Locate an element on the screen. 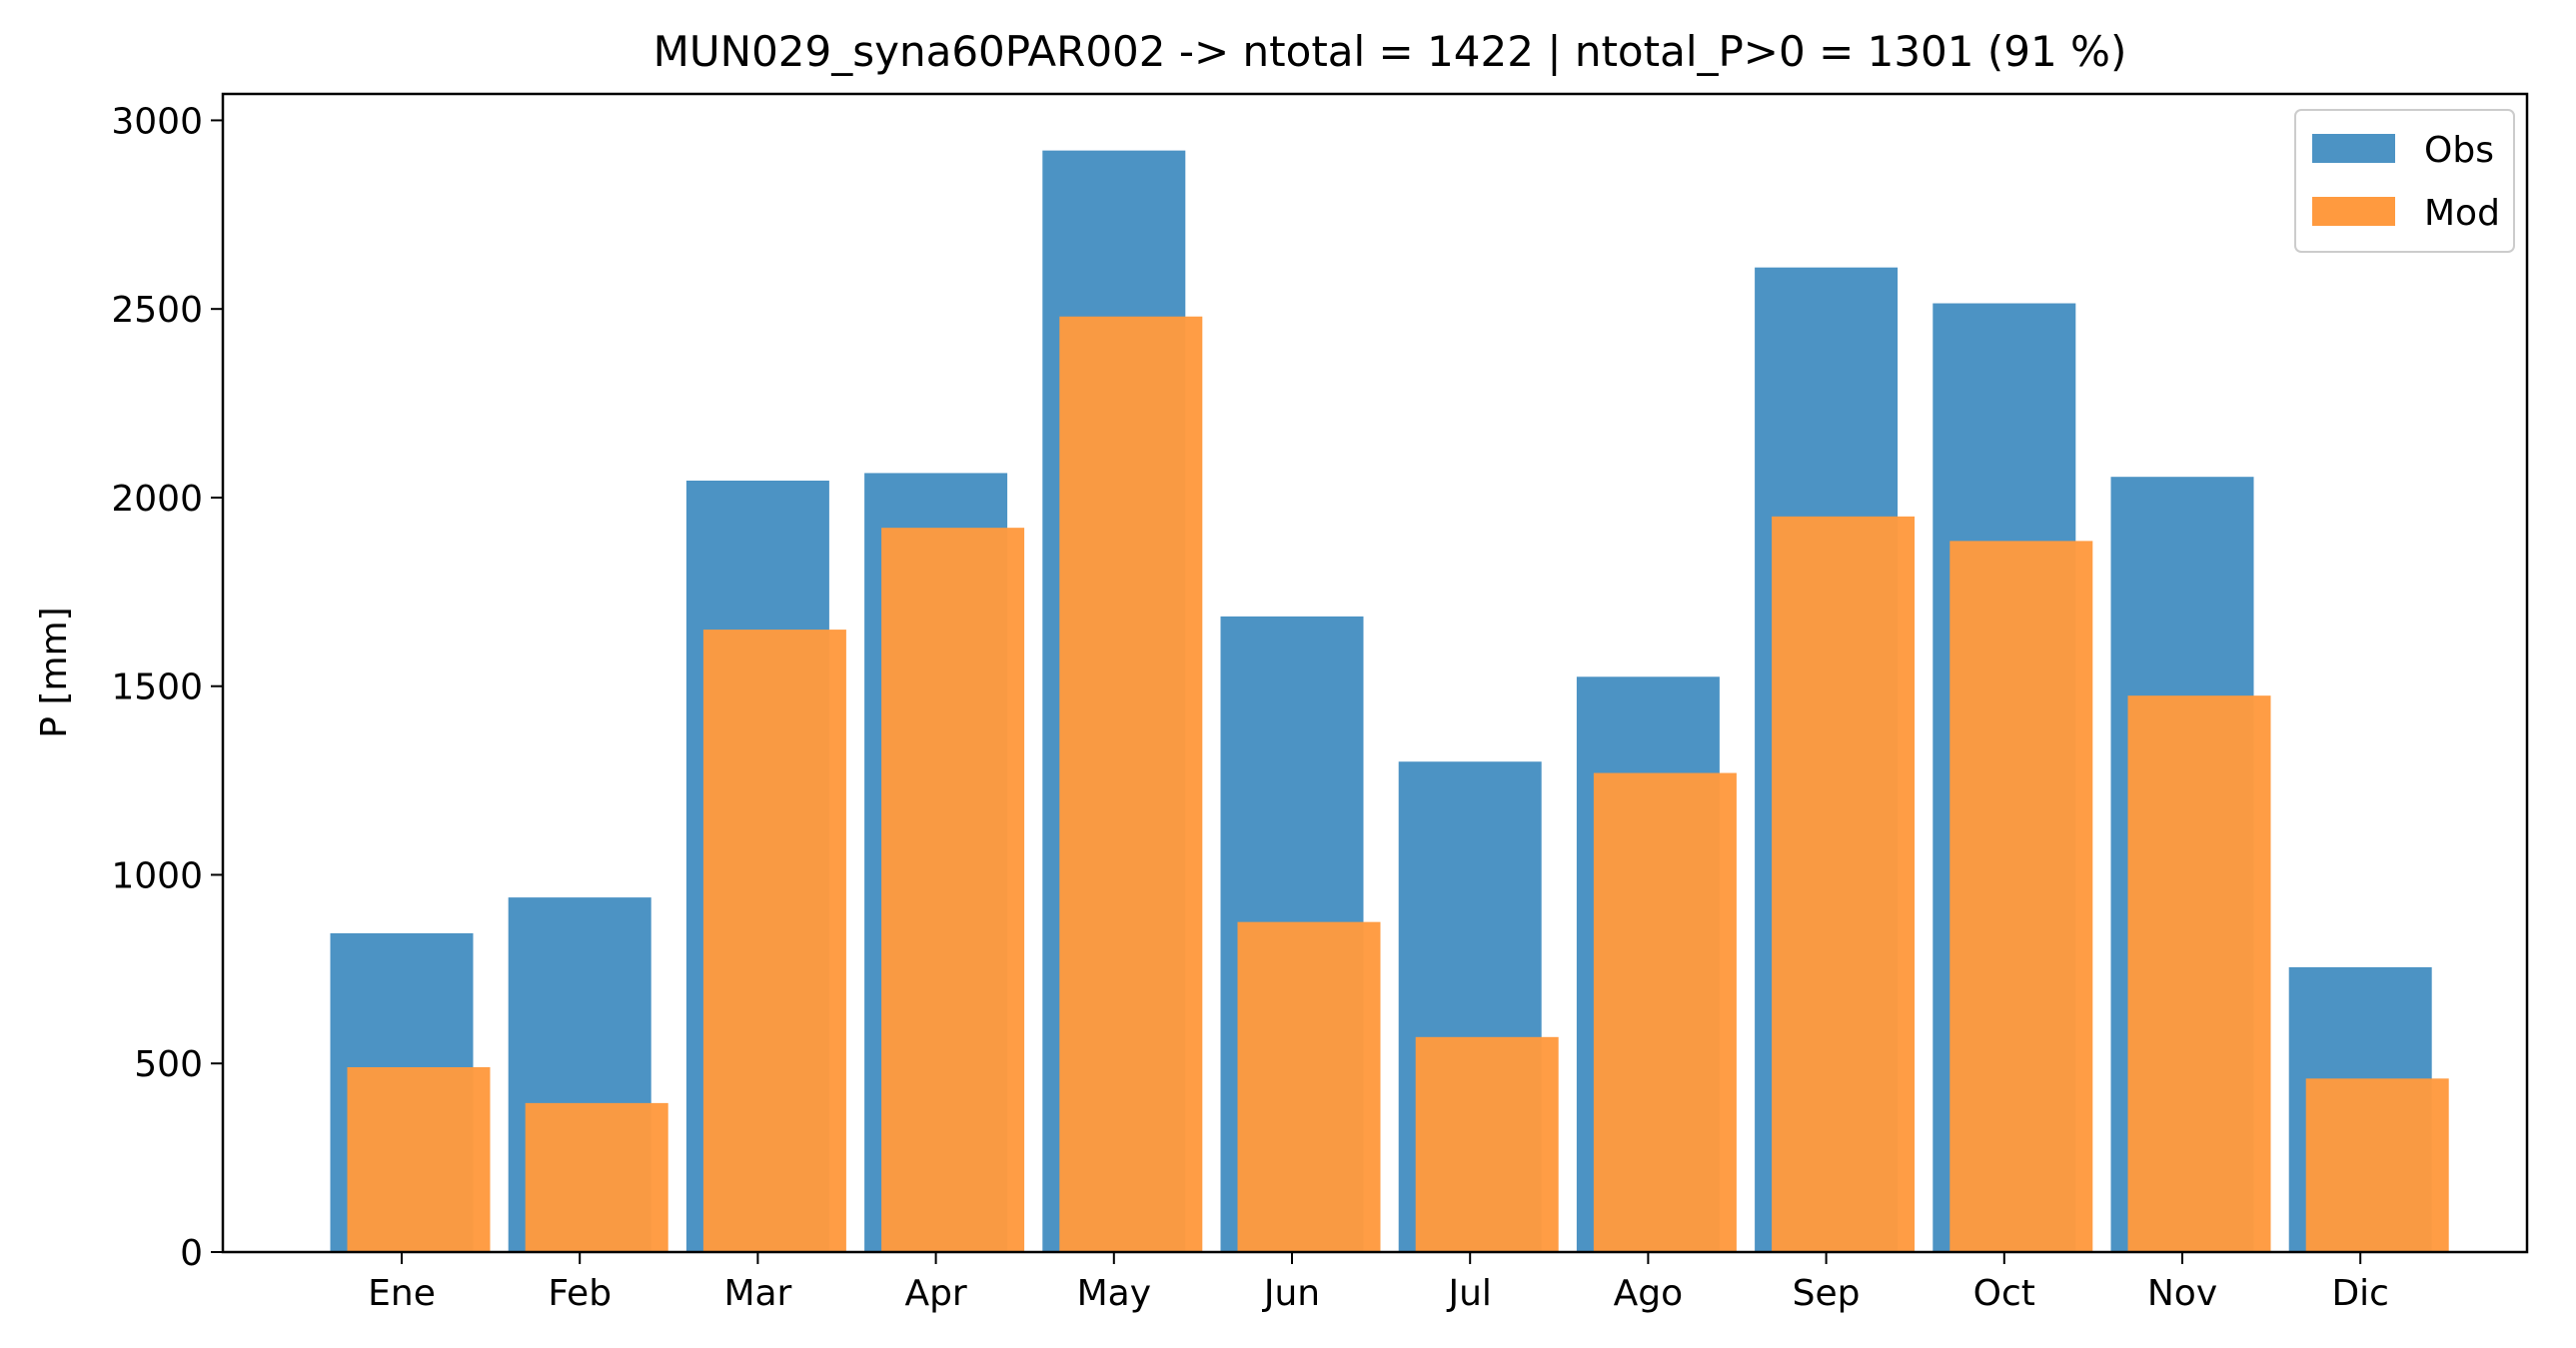 The height and width of the screenshot is (1348, 2576). legend-swatch-mod is located at coordinates (2353, 212).